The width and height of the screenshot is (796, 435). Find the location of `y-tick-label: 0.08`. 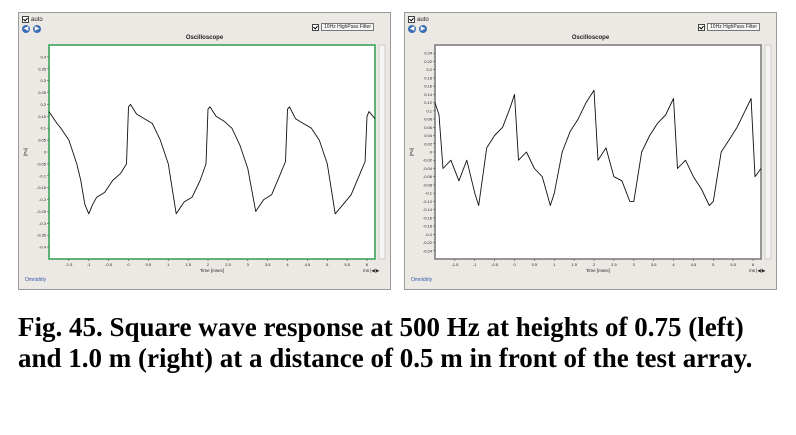

y-tick-label: 0.08 is located at coordinates (428, 119).